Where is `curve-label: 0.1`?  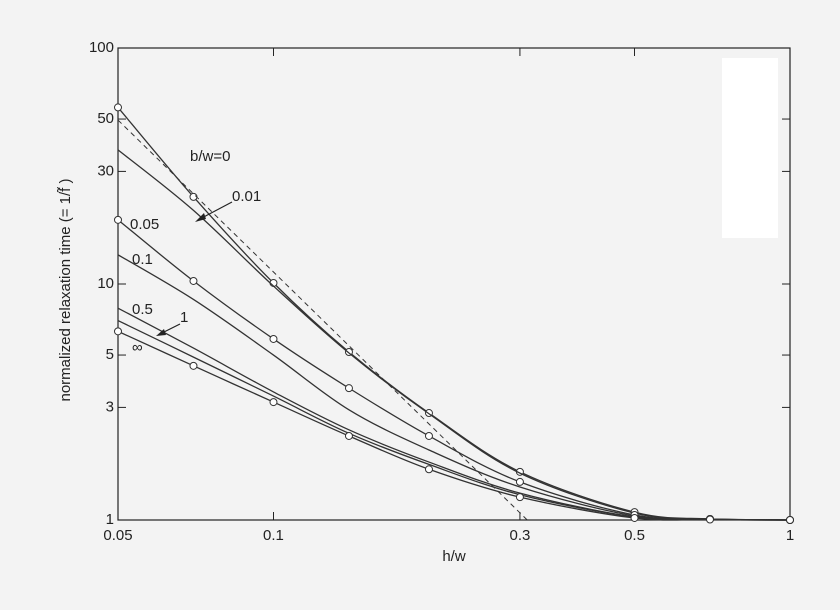 curve-label: 0.1 is located at coordinates (142, 259).